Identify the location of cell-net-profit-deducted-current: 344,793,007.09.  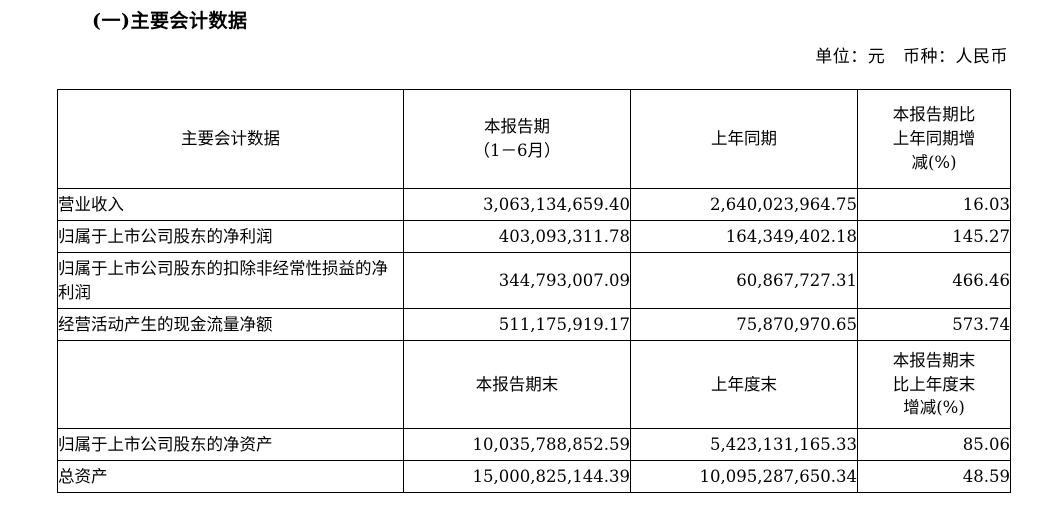
(517, 280).